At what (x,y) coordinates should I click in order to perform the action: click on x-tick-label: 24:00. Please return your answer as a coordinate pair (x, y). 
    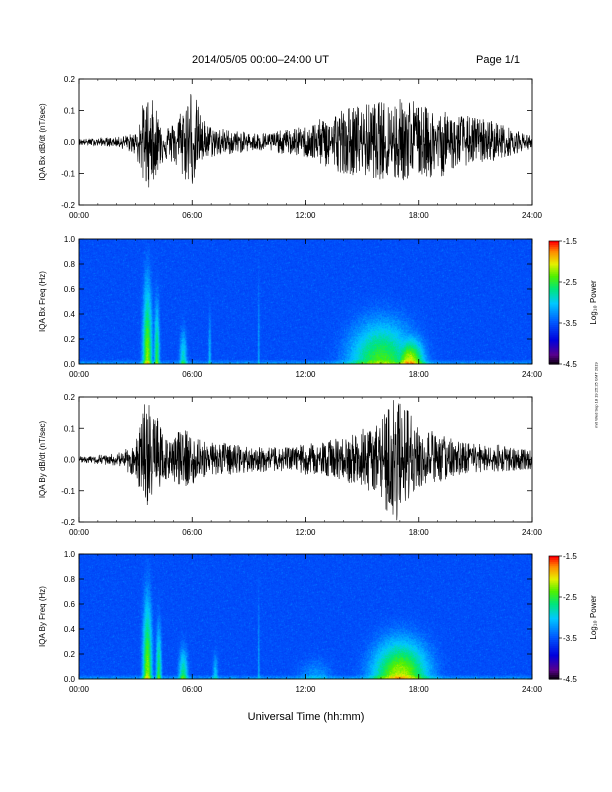
    Looking at the image, I should click on (532, 532).